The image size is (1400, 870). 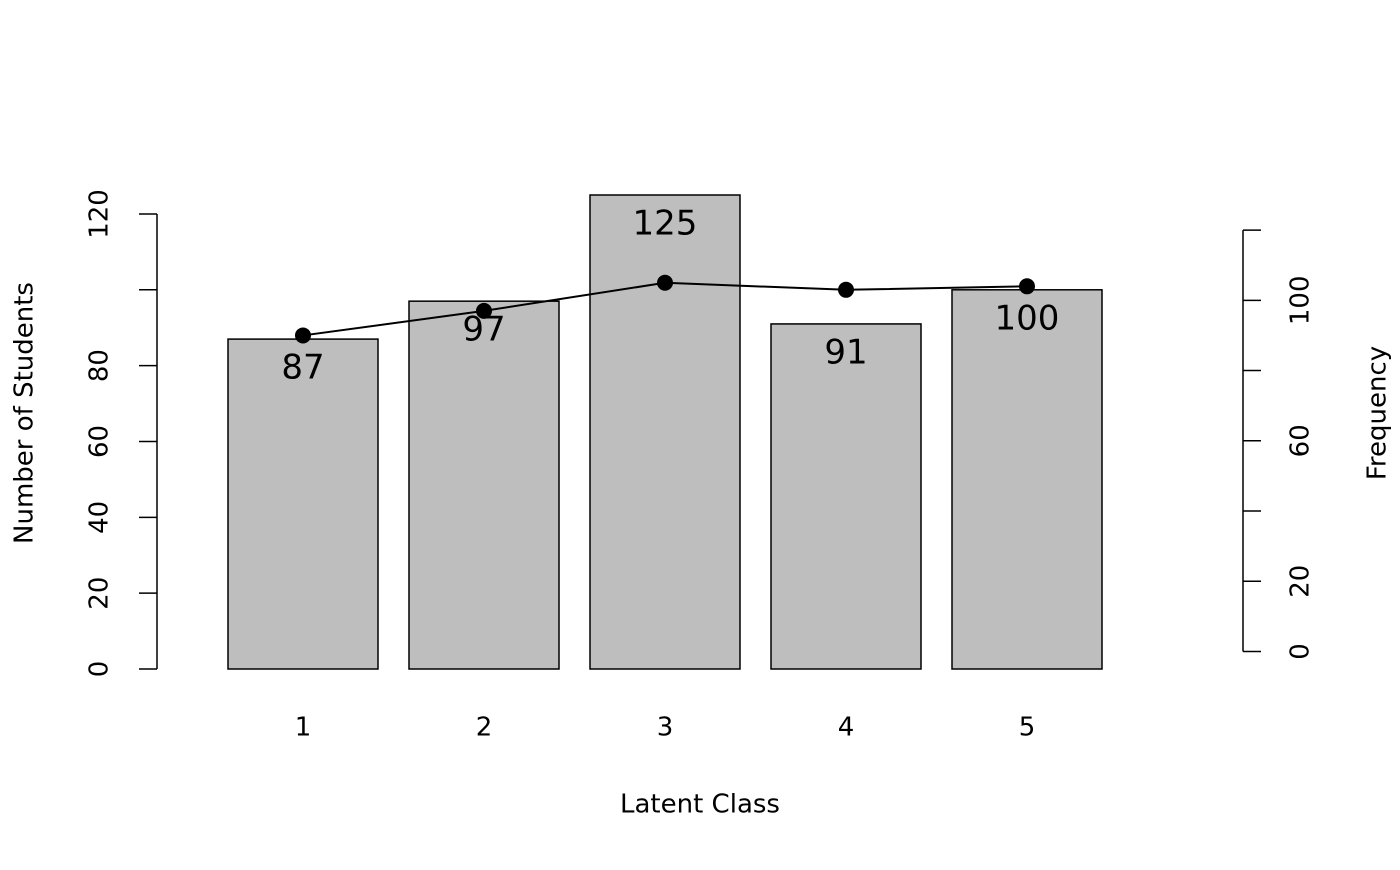 What do you see at coordinates (1027, 318) in the screenshot?
I see `bar-value-label: 100` at bounding box center [1027, 318].